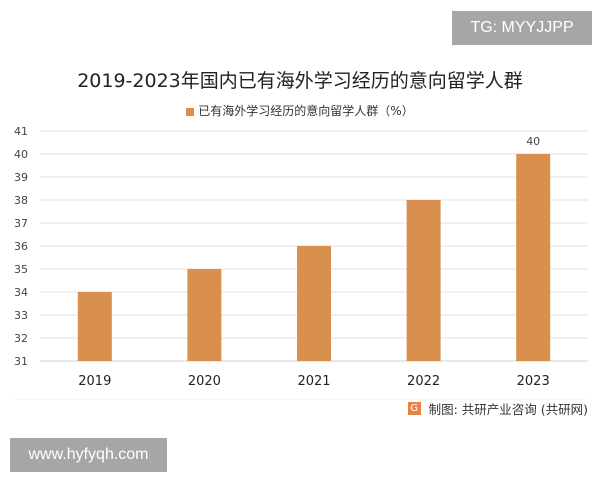 The height and width of the screenshot is (480, 600). Describe the element at coordinates (306, 111) in the screenshot. I see `legend-label: 已有海外学习经历的意向留学人群（%）` at that location.